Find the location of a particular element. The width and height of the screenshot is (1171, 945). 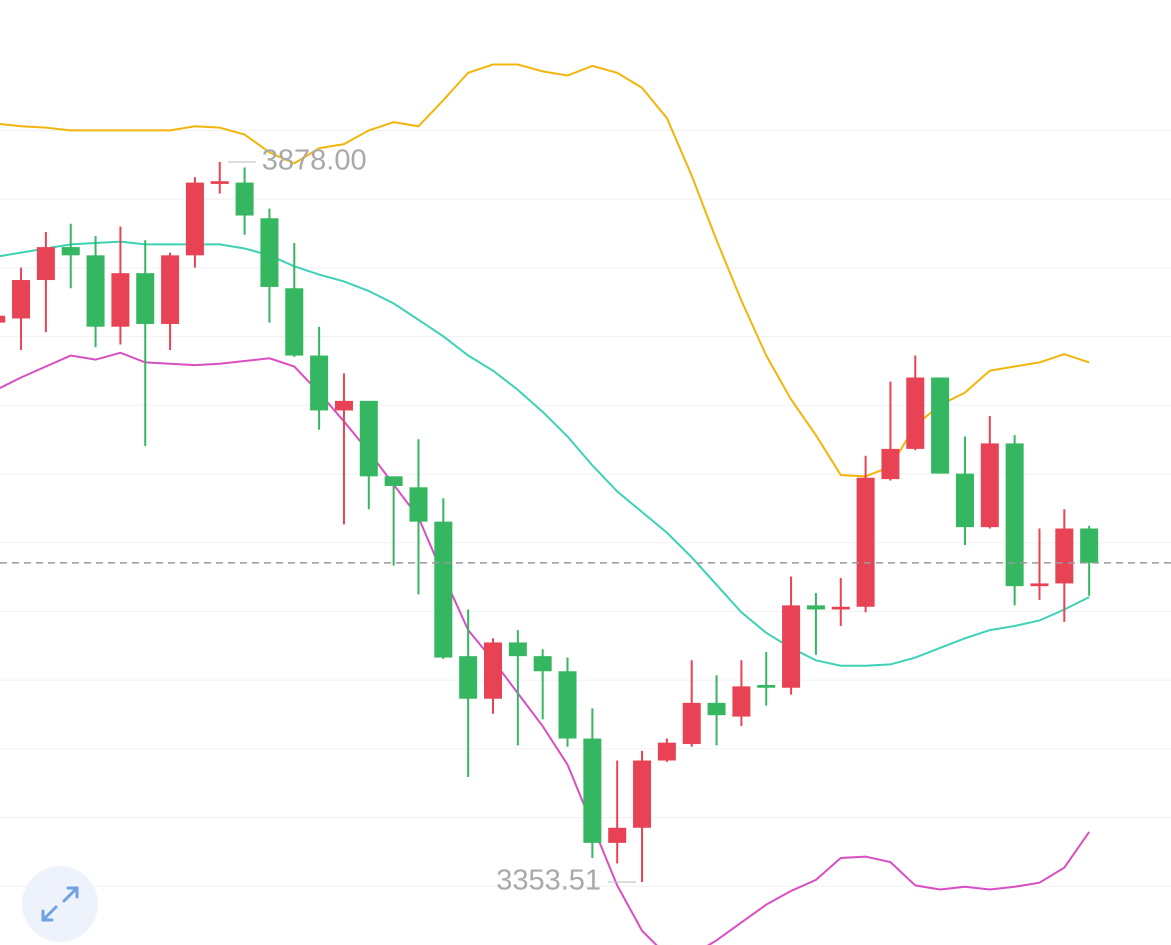

expand-bg is located at coordinates (60, 904).